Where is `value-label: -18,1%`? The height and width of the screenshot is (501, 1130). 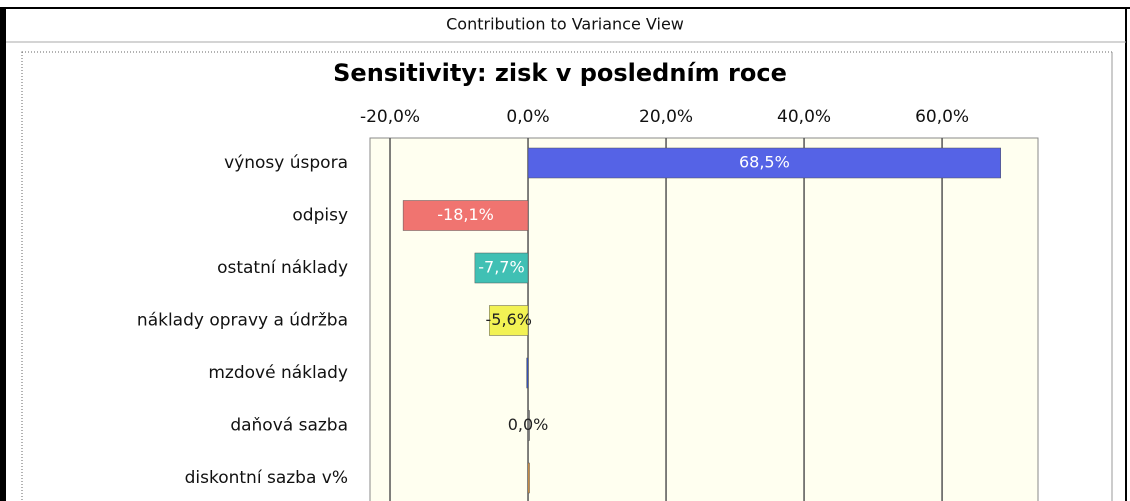
value-label: -18,1% is located at coordinates (465, 214).